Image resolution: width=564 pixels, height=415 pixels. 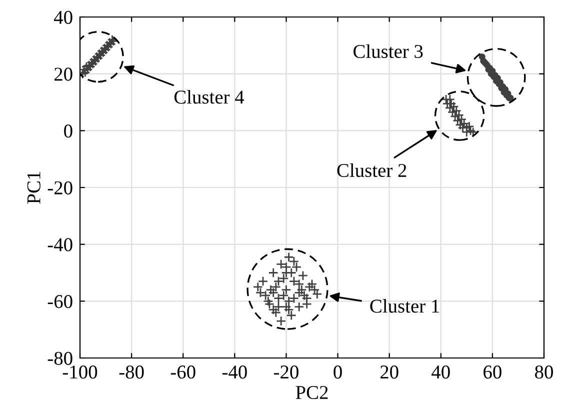 What do you see at coordinates (33, 188) in the screenshot?
I see `y-axis-title: PC1` at bounding box center [33, 188].